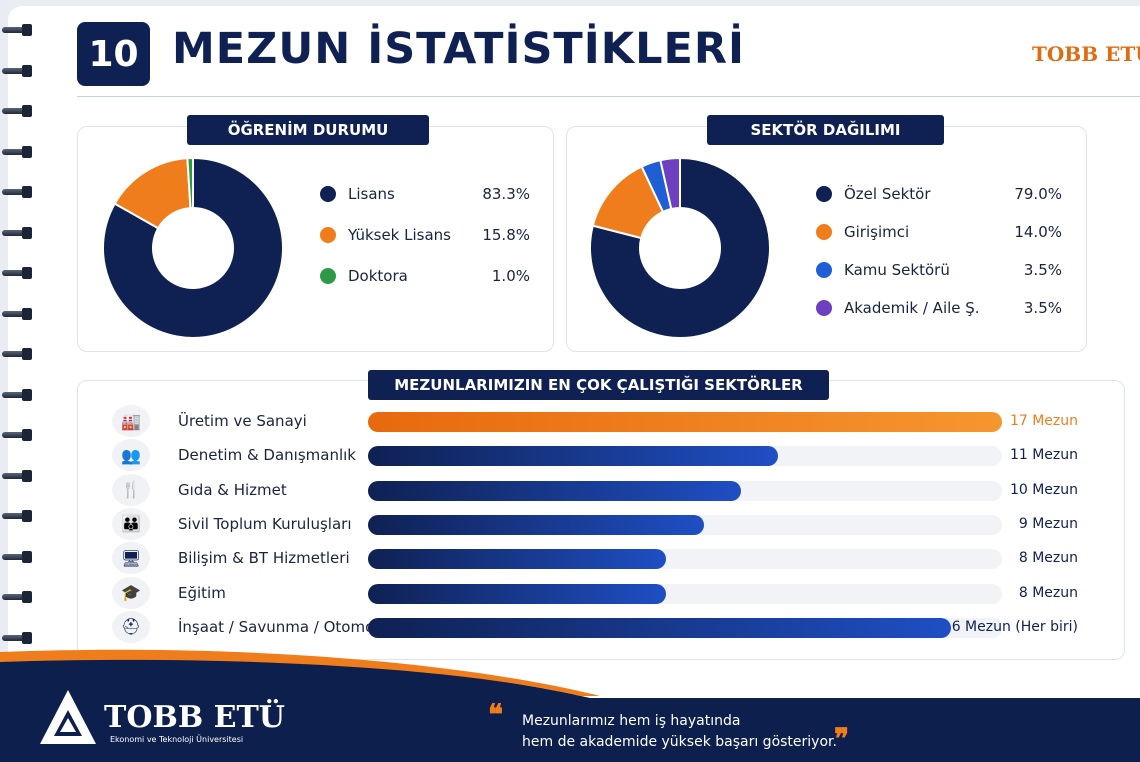 This screenshot has width=1140, height=762. Describe the element at coordinates (264, 558) in the screenshot. I see `bar-label: Bilişim & BT Hizmetleri` at that location.